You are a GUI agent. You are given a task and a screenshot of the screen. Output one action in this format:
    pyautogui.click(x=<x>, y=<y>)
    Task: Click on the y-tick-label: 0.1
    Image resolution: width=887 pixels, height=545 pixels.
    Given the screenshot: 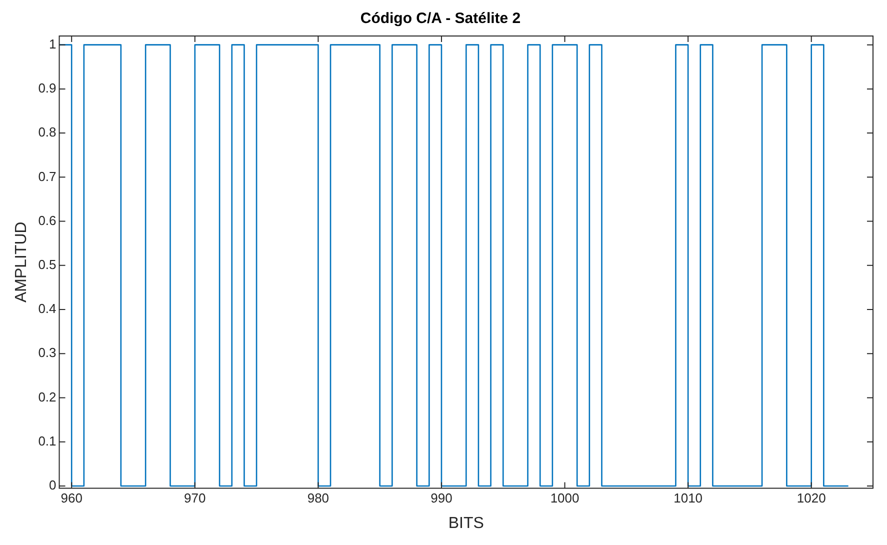 What is the action you would take?
    pyautogui.click(x=47, y=440)
    